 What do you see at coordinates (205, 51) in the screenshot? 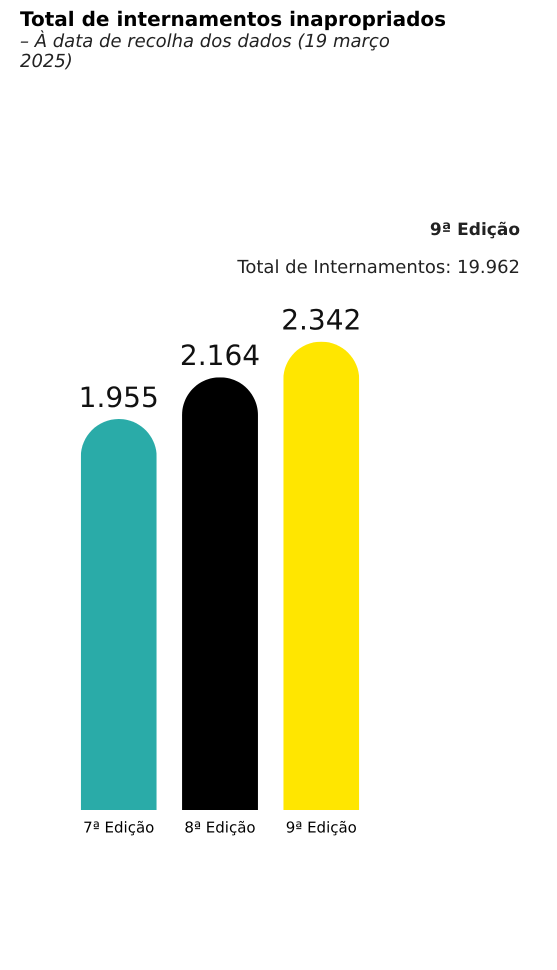
I see `chart-subtitle: – À data de recolha dos dados (19 março 2025)` at bounding box center [205, 51].